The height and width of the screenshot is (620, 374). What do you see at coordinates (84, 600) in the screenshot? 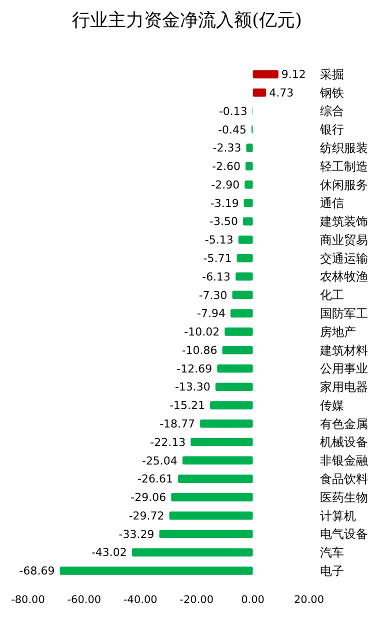
I see `x-tick-label: -60.00` at bounding box center [84, 600].